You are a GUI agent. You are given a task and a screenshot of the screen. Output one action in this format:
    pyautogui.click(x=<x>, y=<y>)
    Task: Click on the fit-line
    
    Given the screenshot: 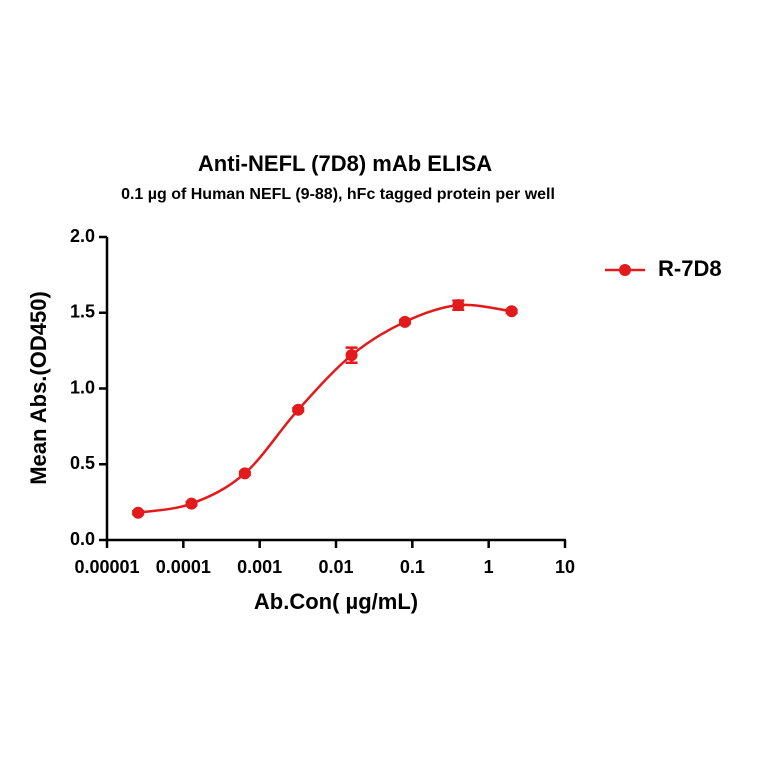 What is the action you would take?
    pyautogui.click(x=324, y=408)
    